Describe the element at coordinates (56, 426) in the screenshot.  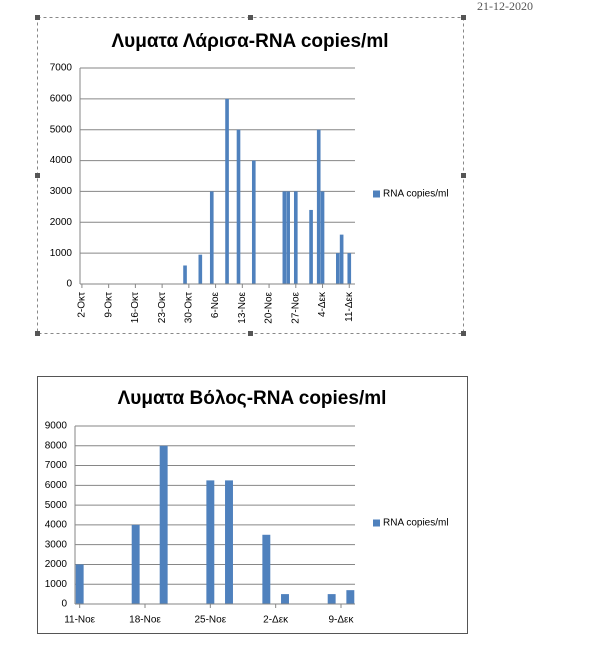
I see `y-tick-label: 9000` at that location.